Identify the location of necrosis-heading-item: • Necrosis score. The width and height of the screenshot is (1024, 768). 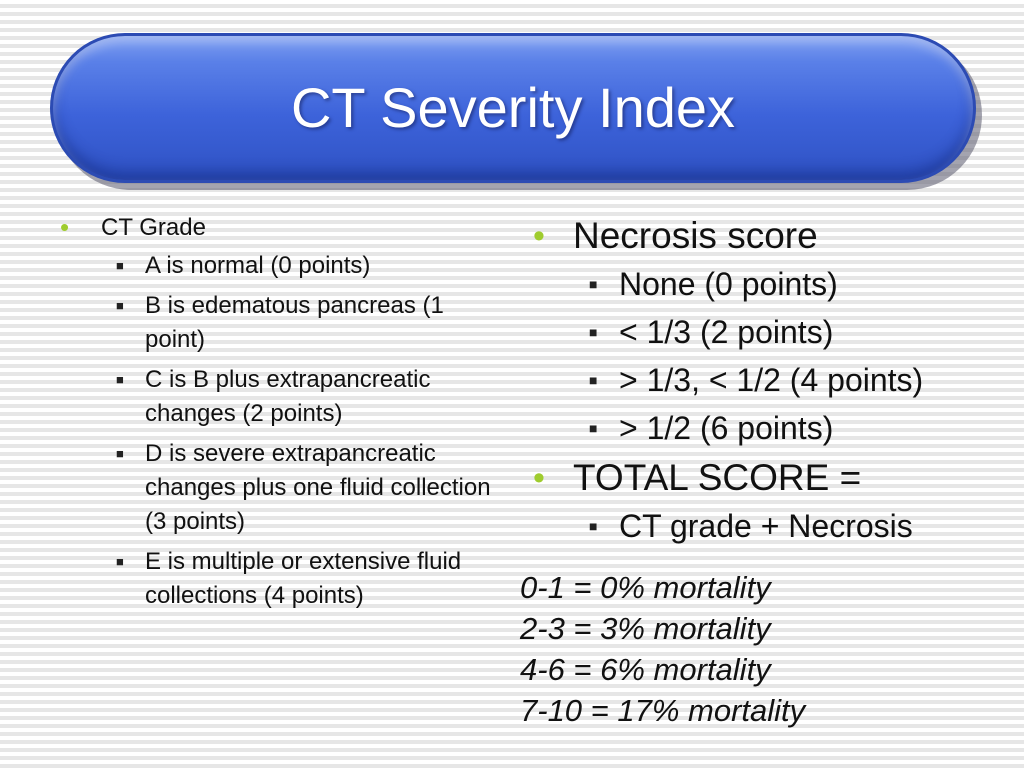
(773, 236).